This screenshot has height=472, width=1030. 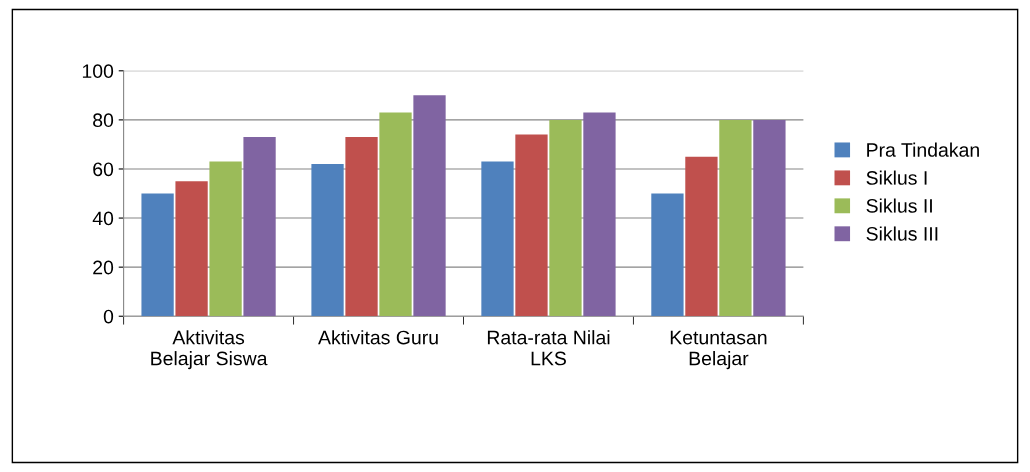 What do you see at coordinates (378, 337) in the screenshot?
I see `x-tick-label: Aktivitas Guru` at bounding box center [378, 337].